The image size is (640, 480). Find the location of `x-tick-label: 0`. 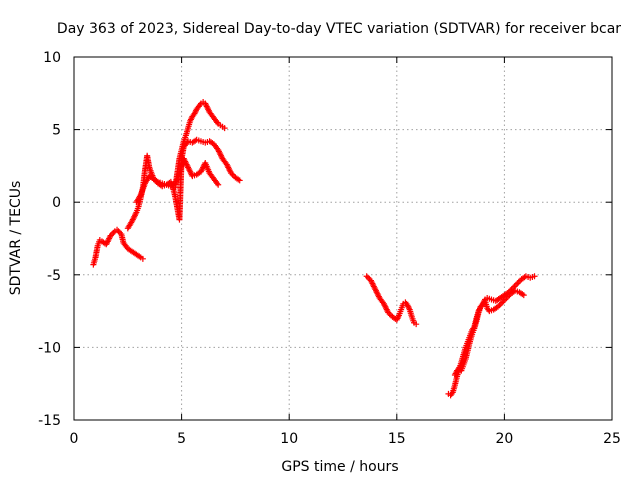

x-tick-label: 0 is located at coordinates (74, 439).